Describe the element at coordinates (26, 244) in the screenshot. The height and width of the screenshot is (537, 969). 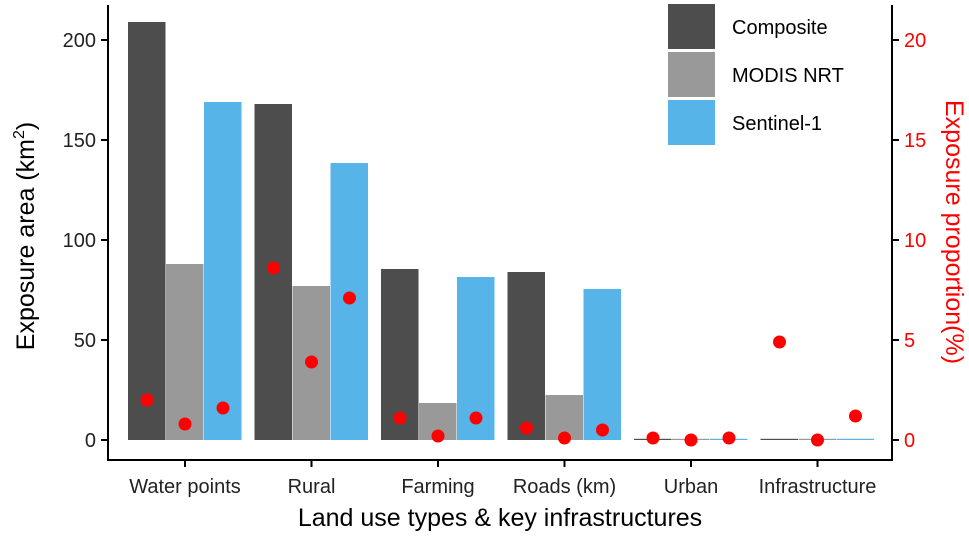
I see `left-y-axis-title-main: Exposure area (km` at that location.